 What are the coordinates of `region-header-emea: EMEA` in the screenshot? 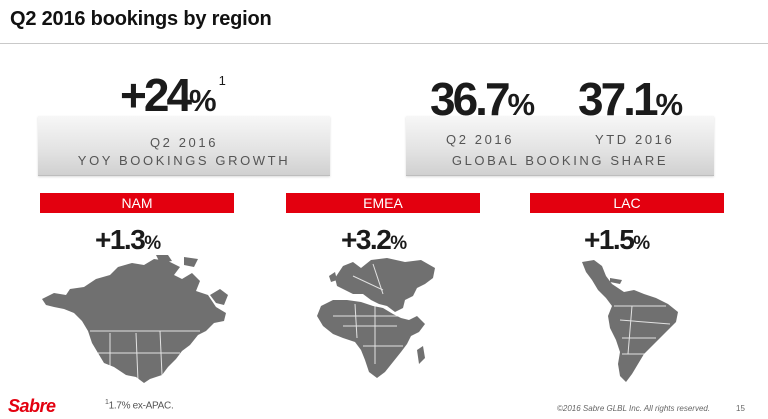 It's located at (383, 203).